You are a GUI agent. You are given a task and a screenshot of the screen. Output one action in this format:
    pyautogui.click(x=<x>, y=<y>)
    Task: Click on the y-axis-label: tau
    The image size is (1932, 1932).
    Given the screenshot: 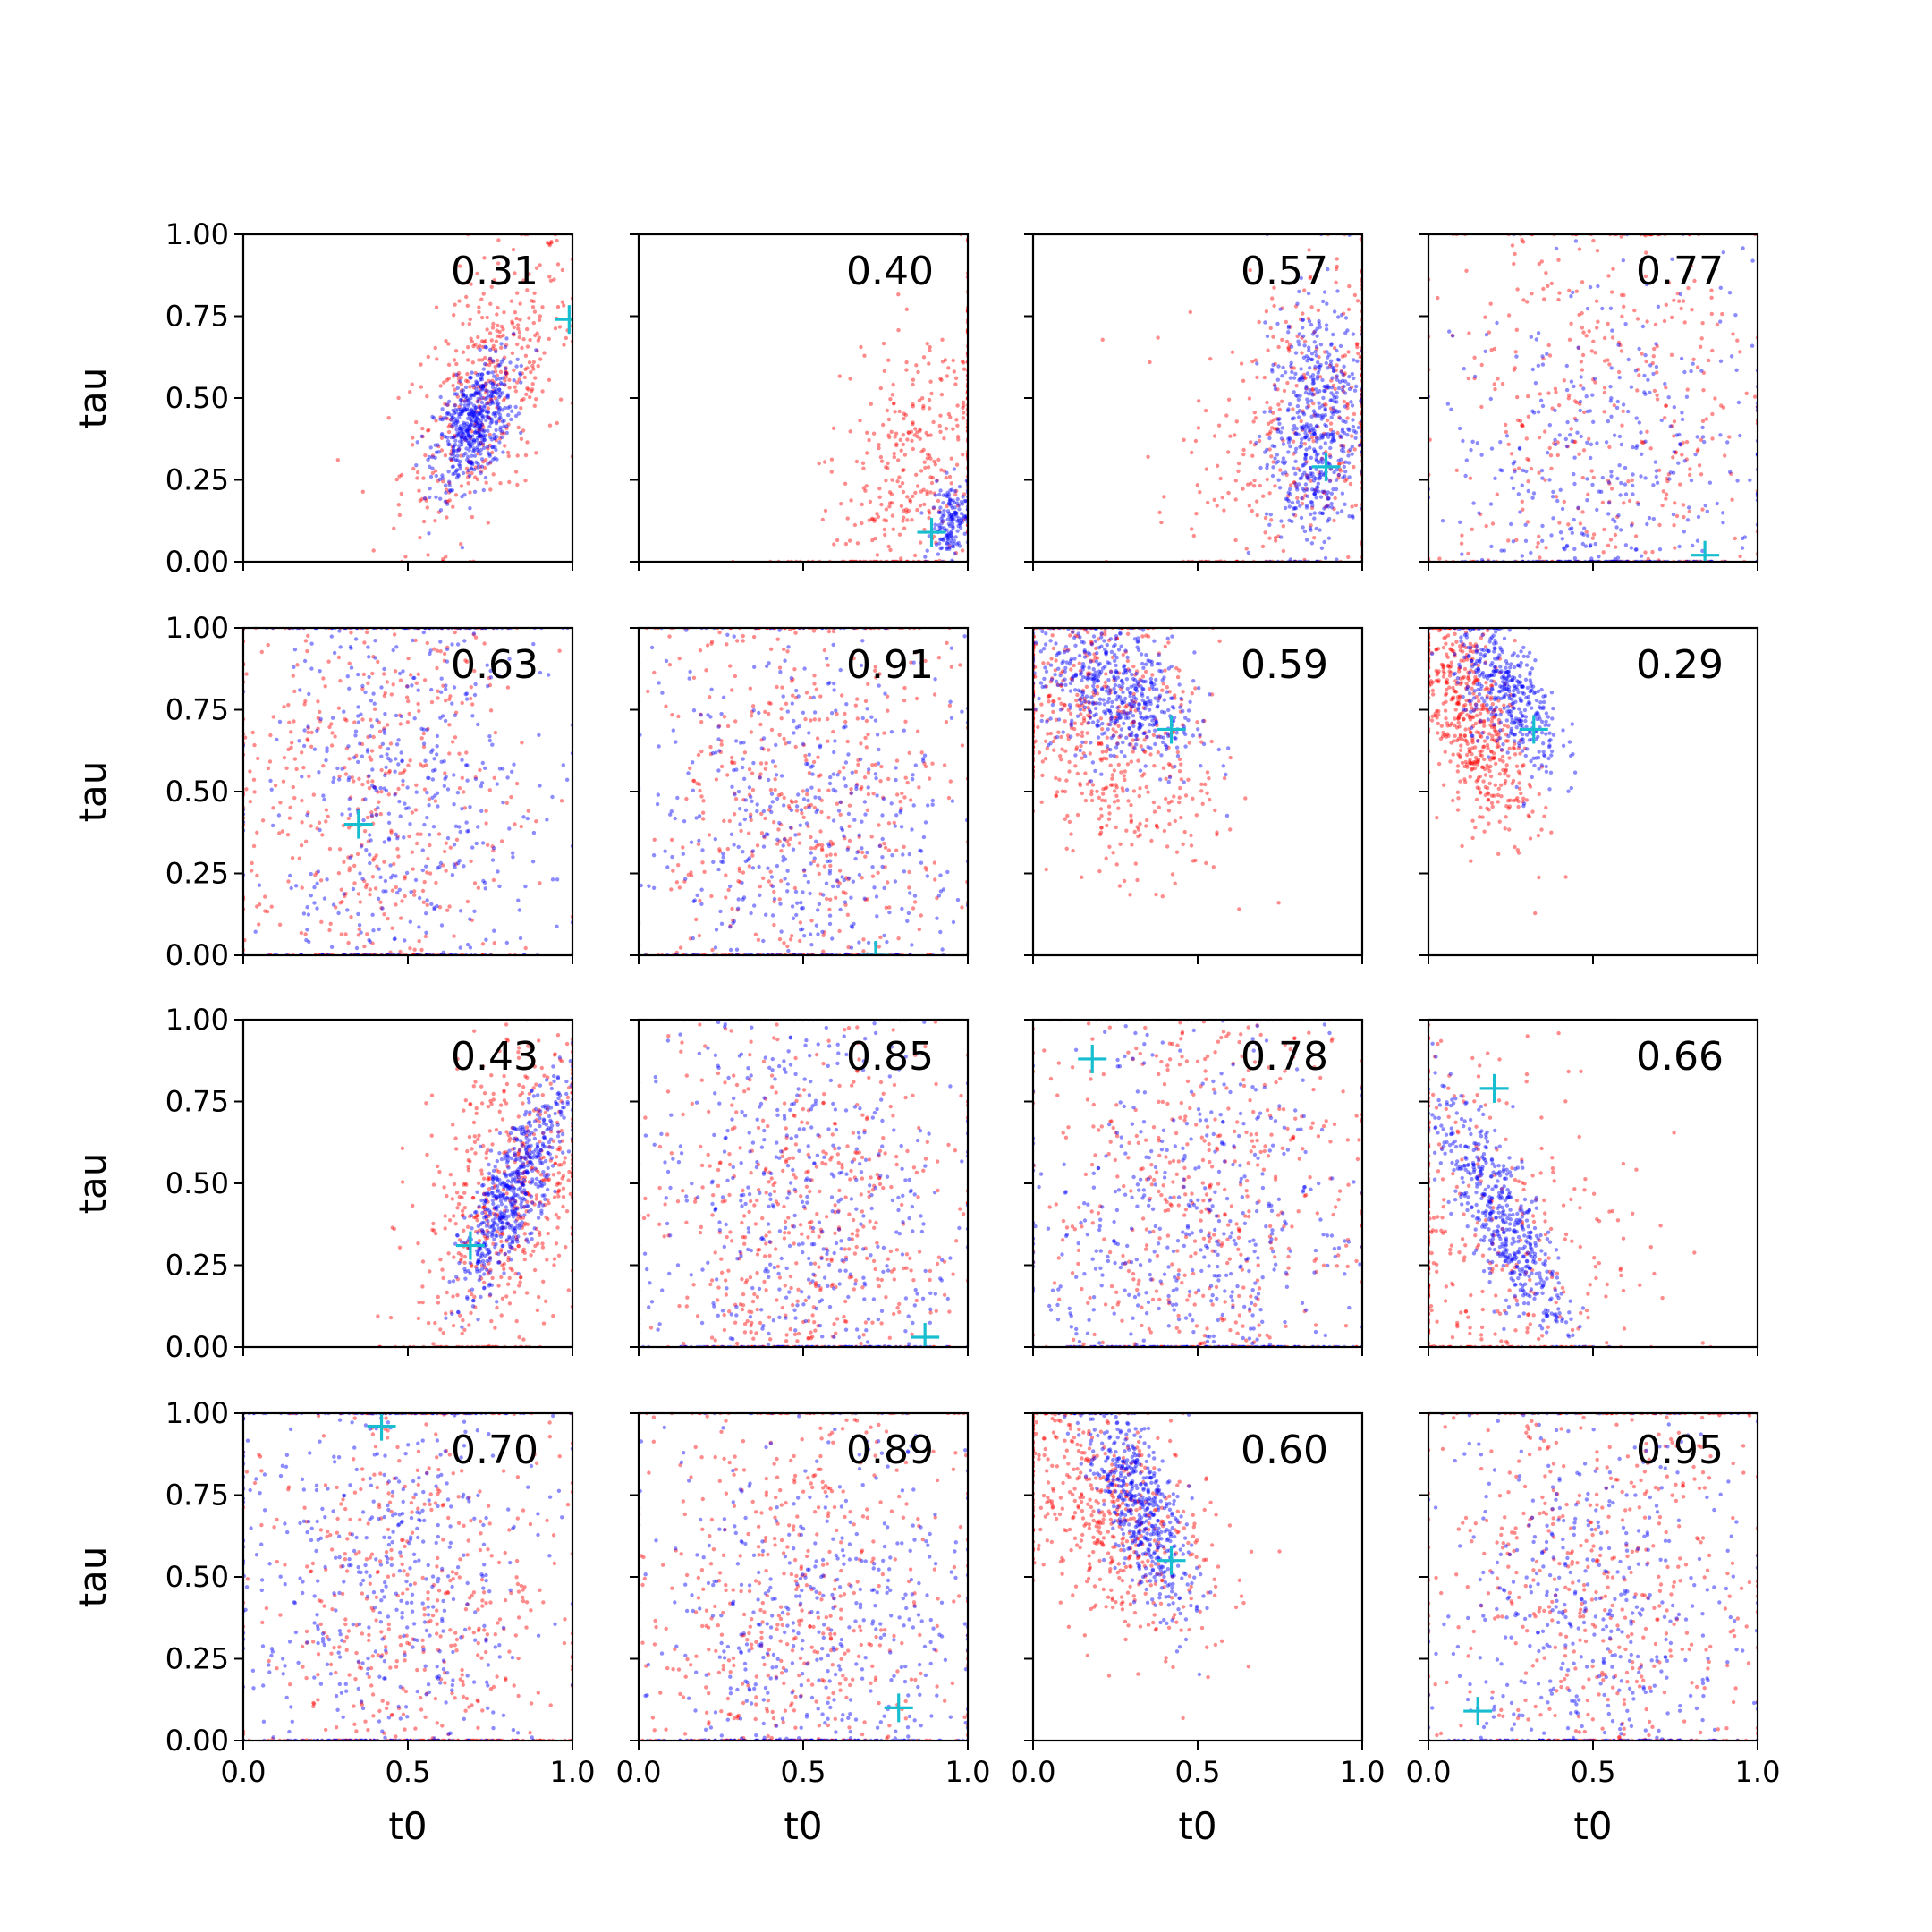 What is the action you would take?
    pyautogui.click(x=92, y=792)
    